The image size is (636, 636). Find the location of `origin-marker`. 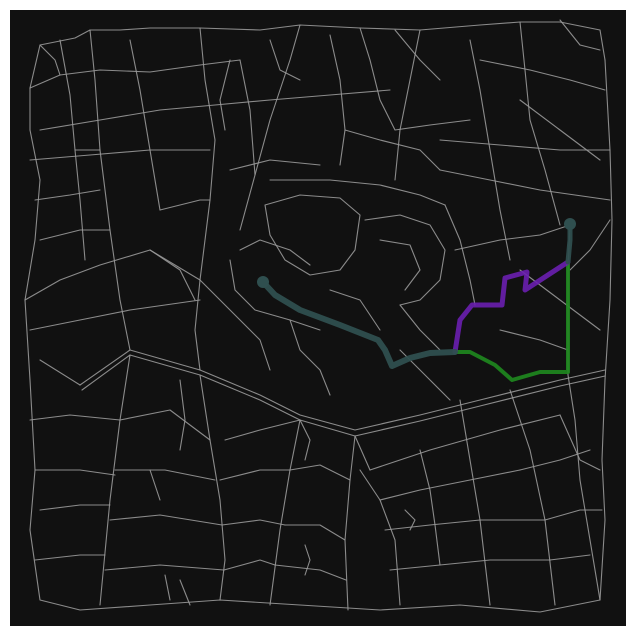

origin-marker is located at coordinates (263, 282).